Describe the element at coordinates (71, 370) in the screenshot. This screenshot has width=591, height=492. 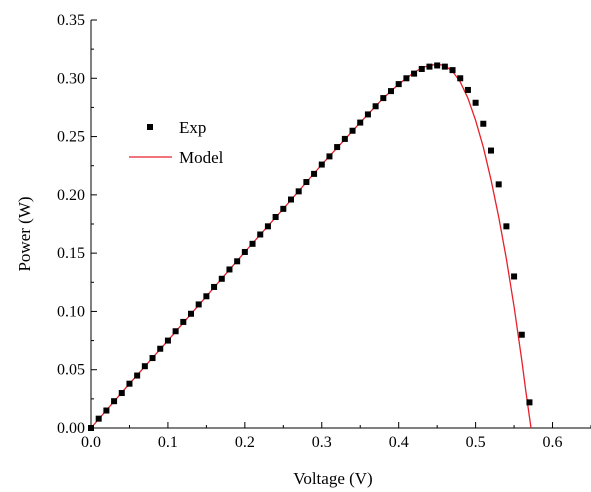
I see `y-tick-label: 0.05` at that location.